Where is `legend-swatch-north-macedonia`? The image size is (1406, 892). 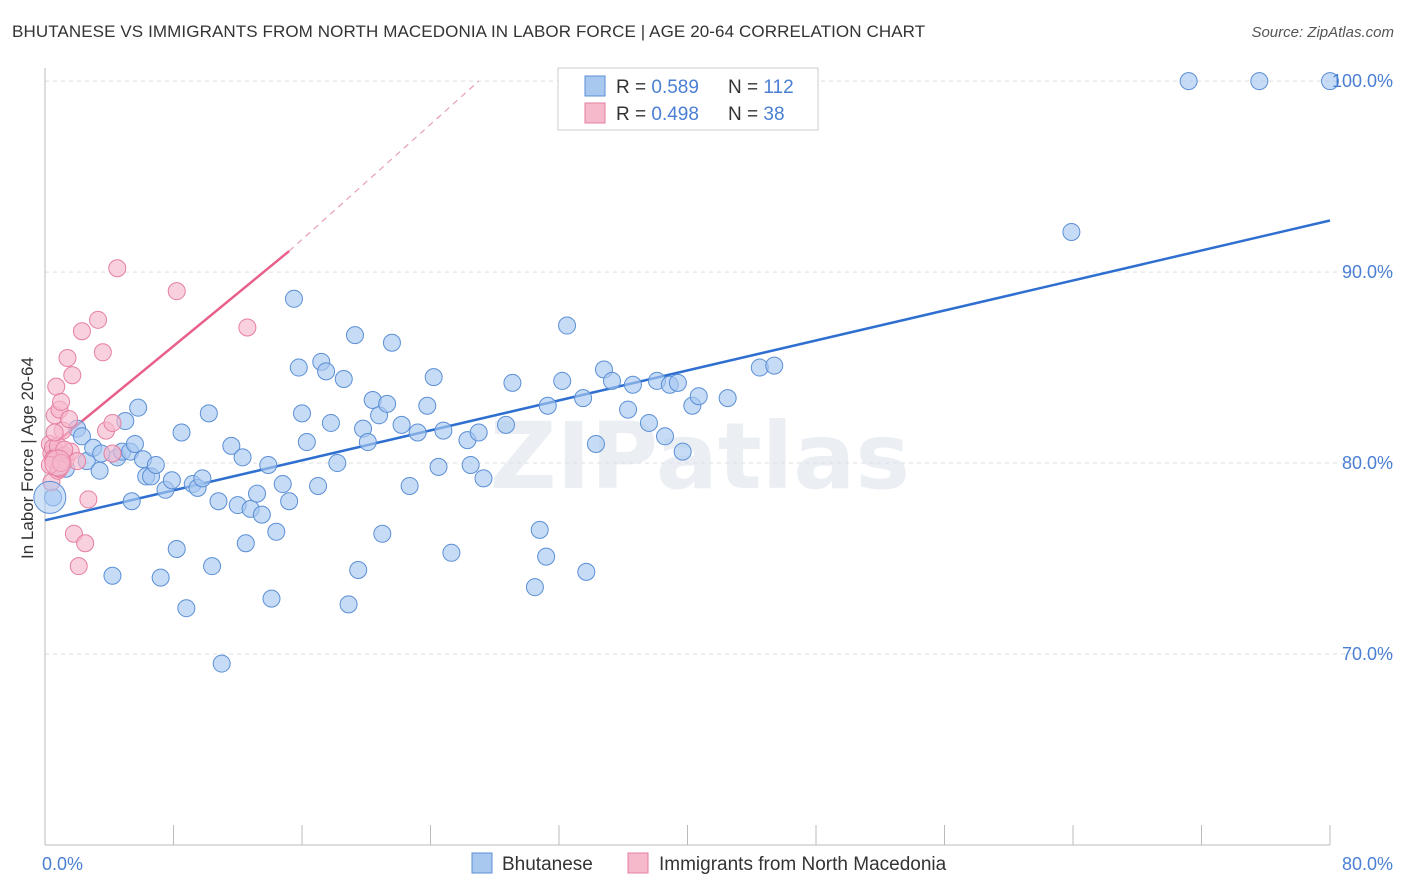
legend-swatch-north-macedonia is located at coordinates (595, 113).